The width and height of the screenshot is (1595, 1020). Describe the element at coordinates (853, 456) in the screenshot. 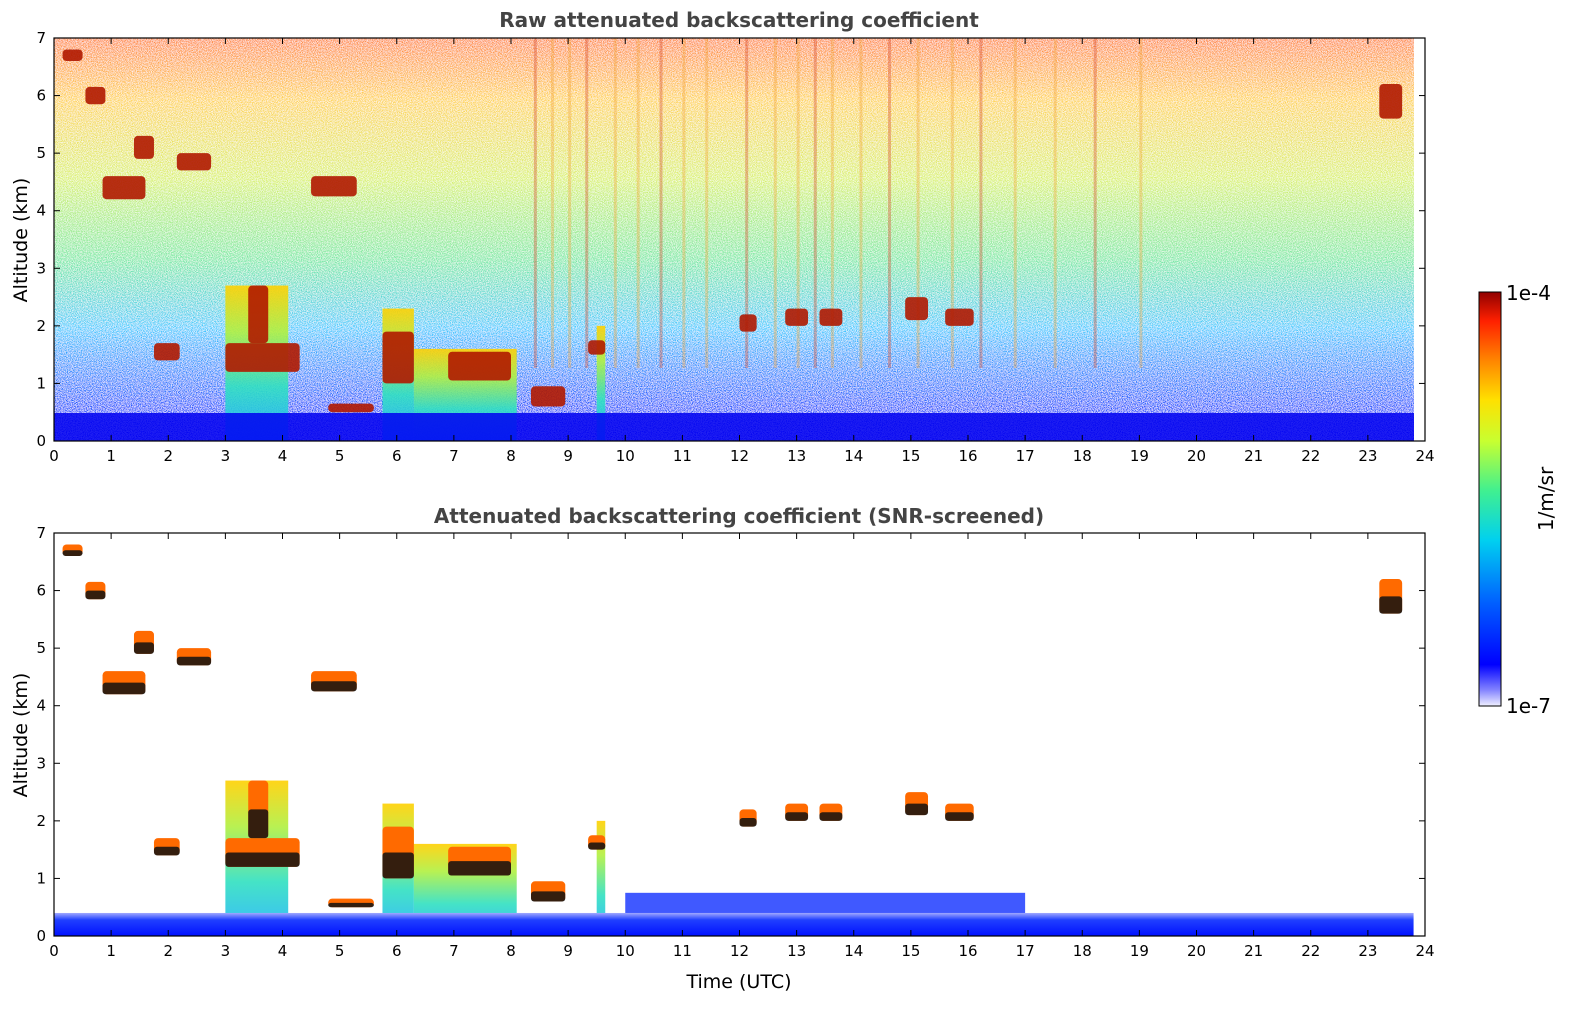

I see `x-tick-label: 14` at that location.